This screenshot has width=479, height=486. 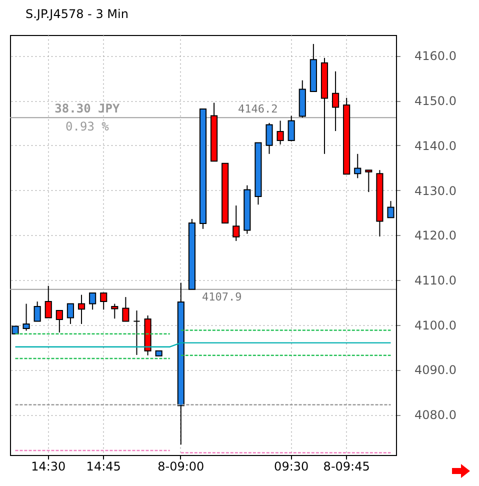 I want to click on x-tick-label: 14:45, so click(x=103, y=467).